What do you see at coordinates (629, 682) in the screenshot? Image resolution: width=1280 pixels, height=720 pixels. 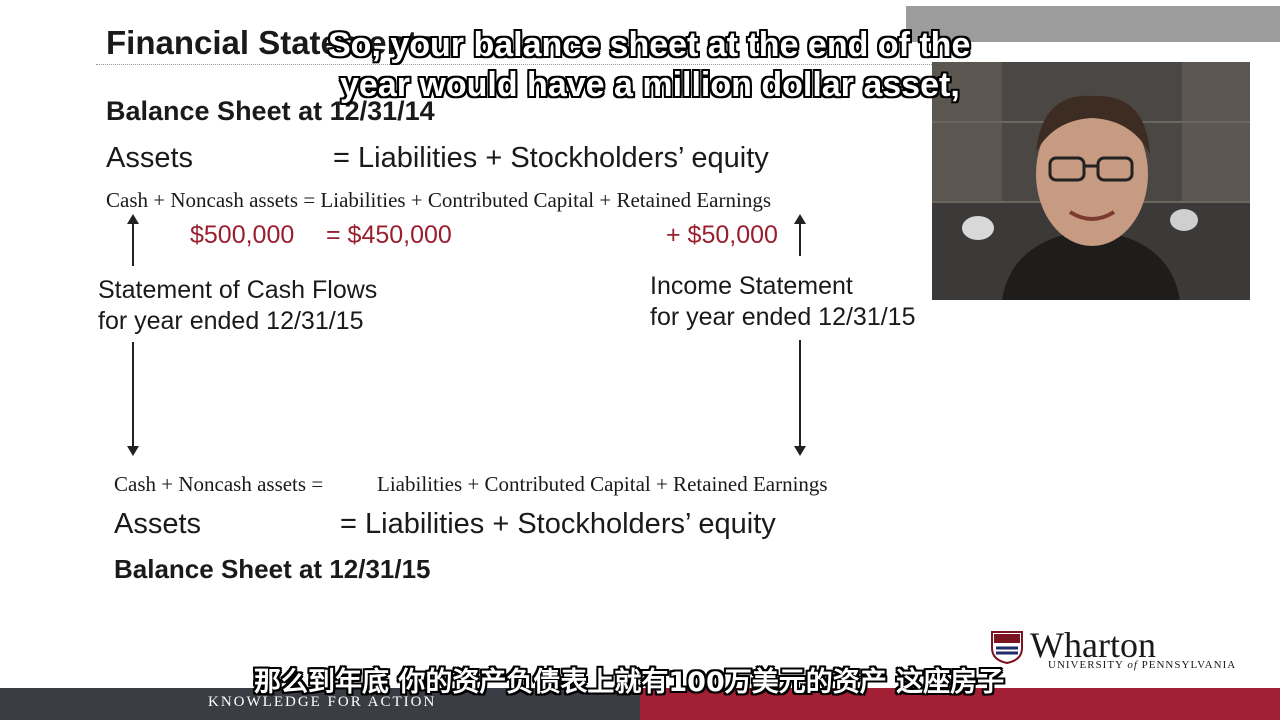 I see `chinese-caption: 那么到年底 你的资产负债表上就有100万美元的资产 这座房子` at bounding box center [629, 682].